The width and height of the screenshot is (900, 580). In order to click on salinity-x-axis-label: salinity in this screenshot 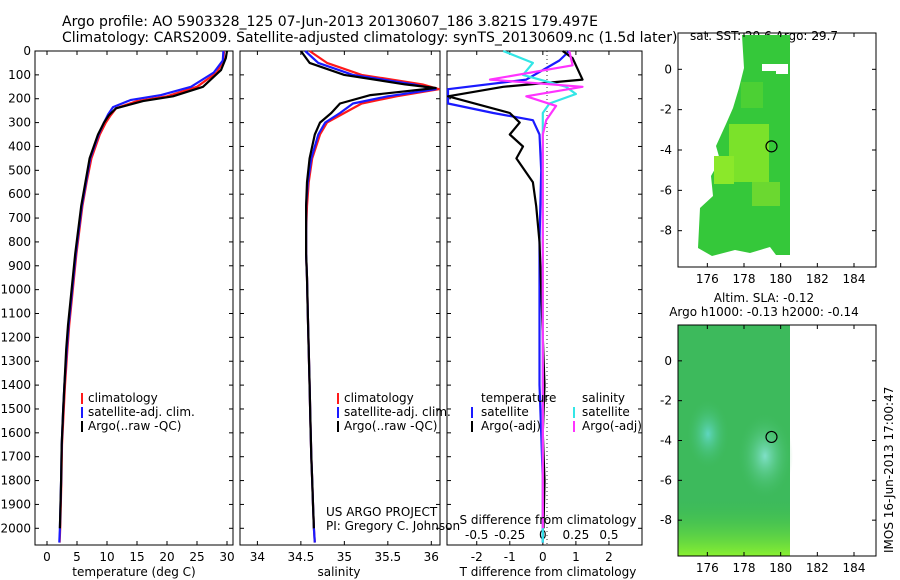, I will do `click(338, 572)`.